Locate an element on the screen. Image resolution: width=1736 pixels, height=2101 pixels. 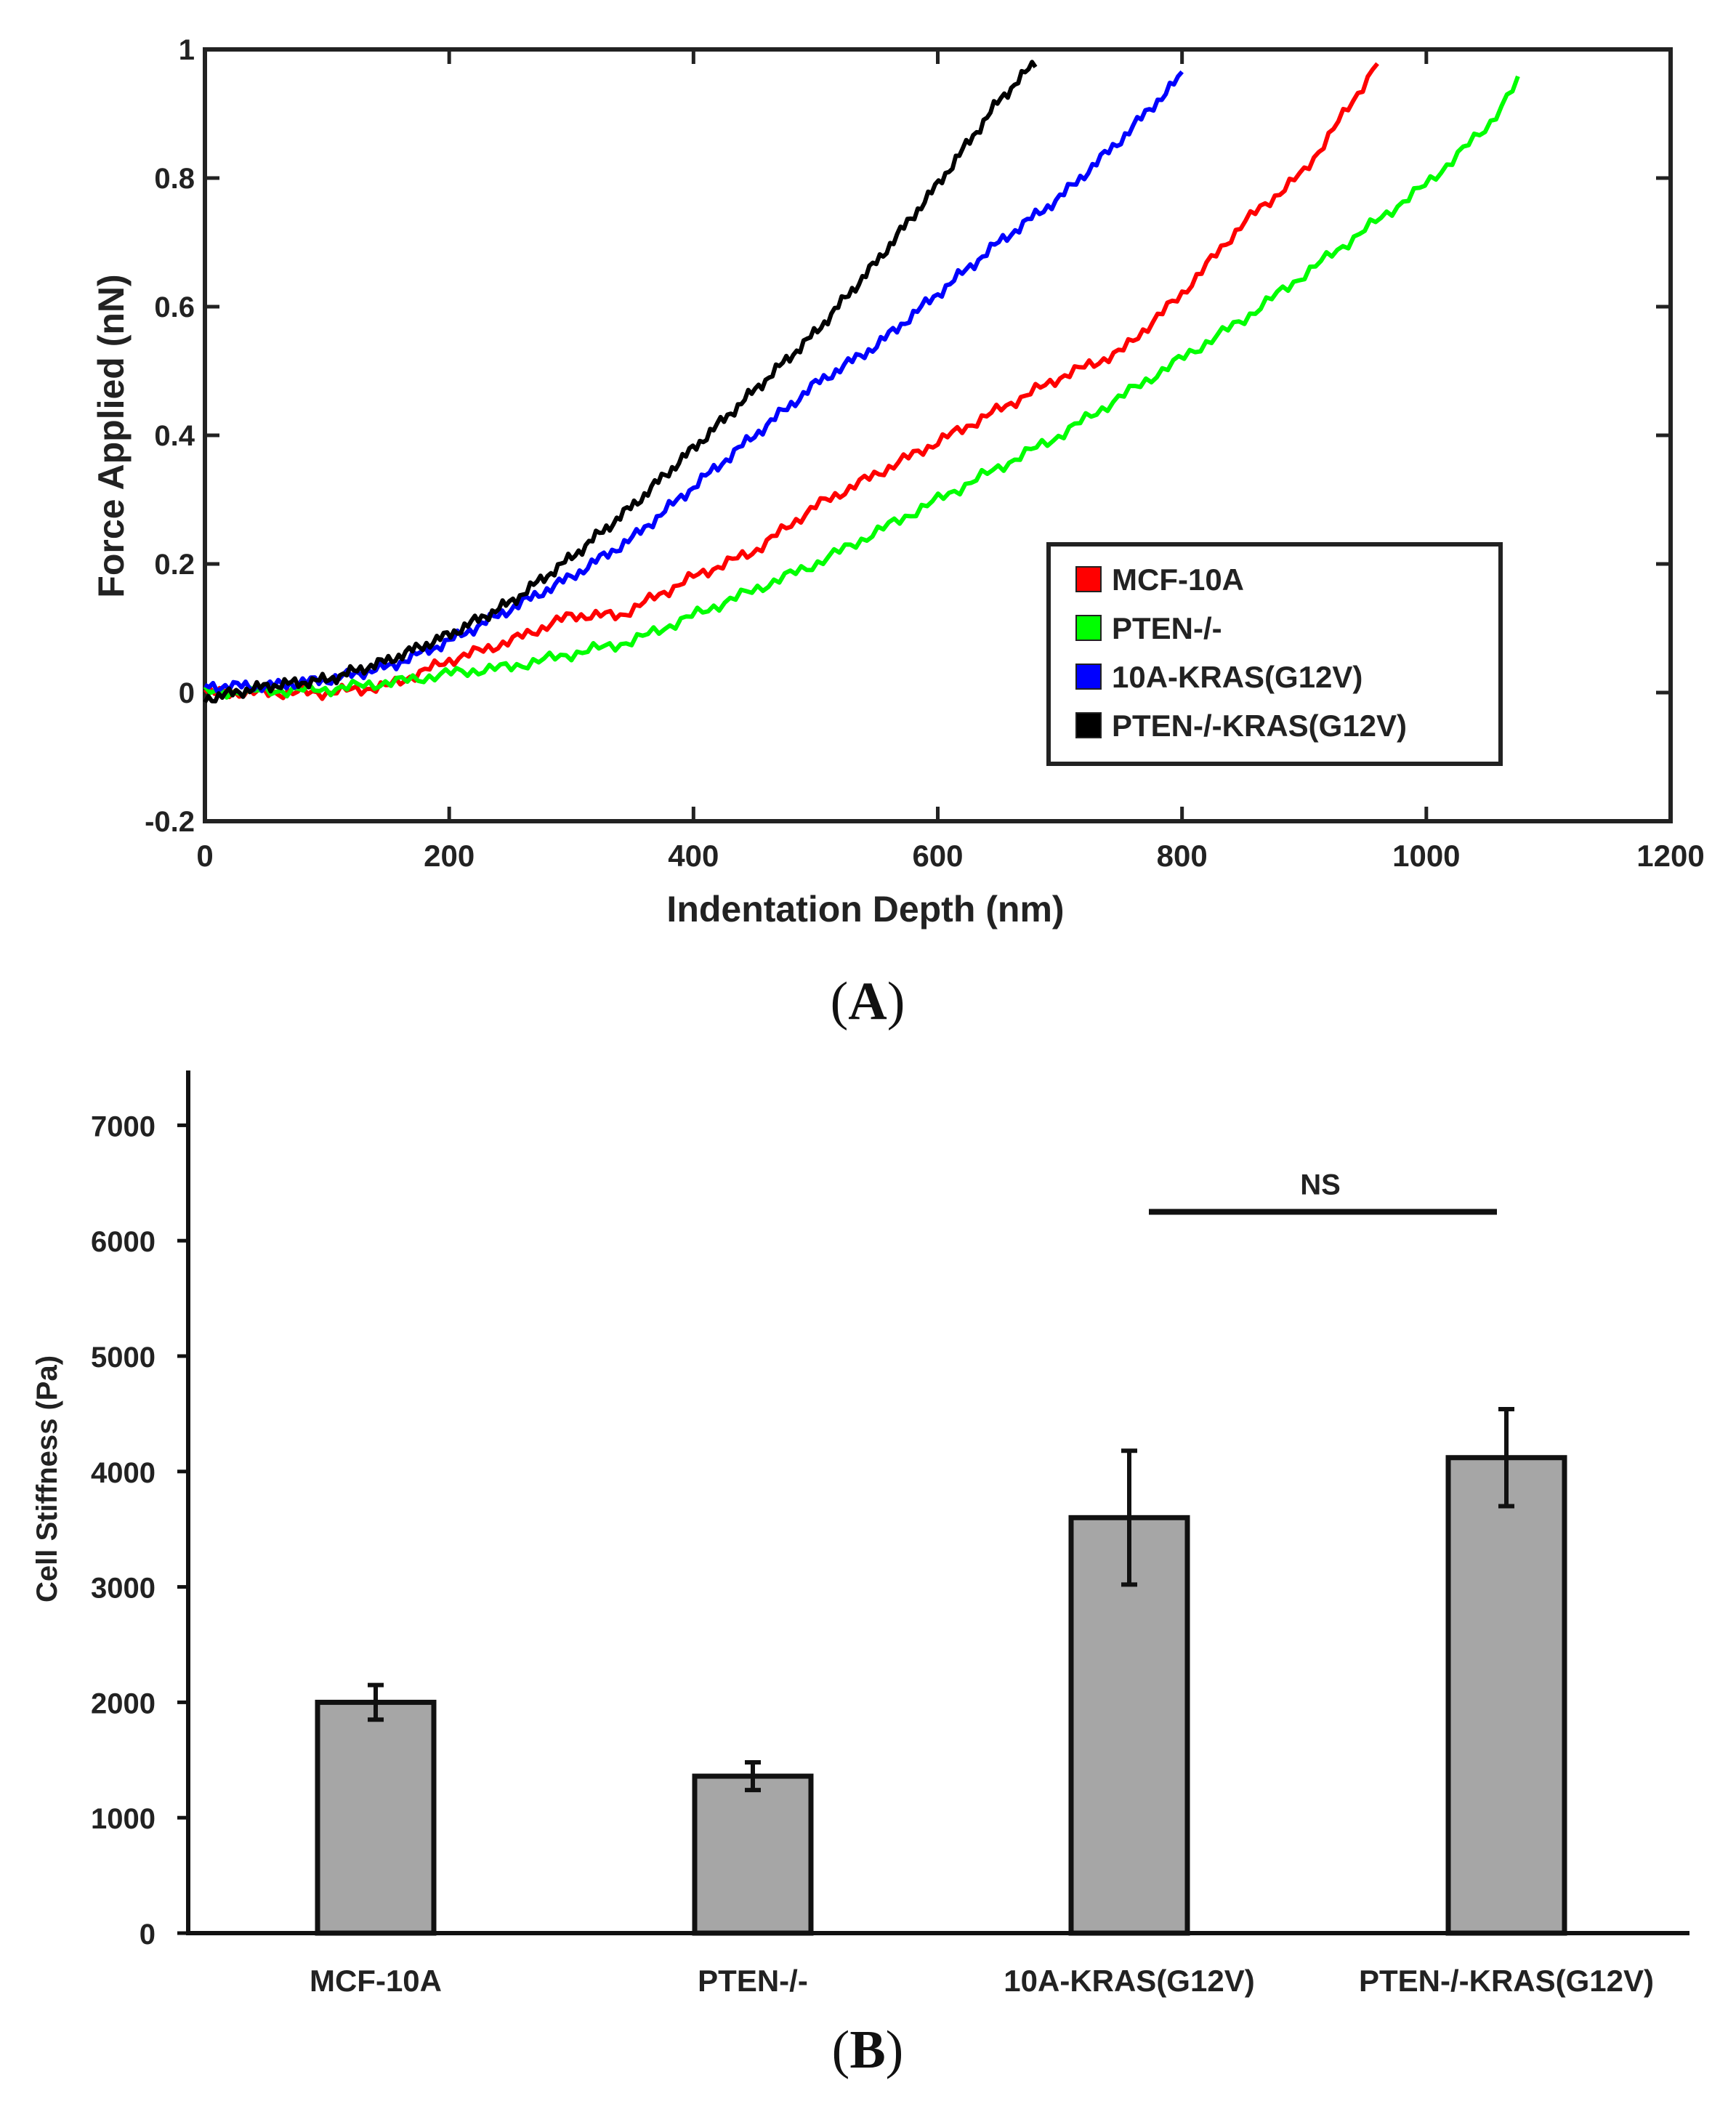
x-tick-label: 800 is located at coordinates (1182, 856).